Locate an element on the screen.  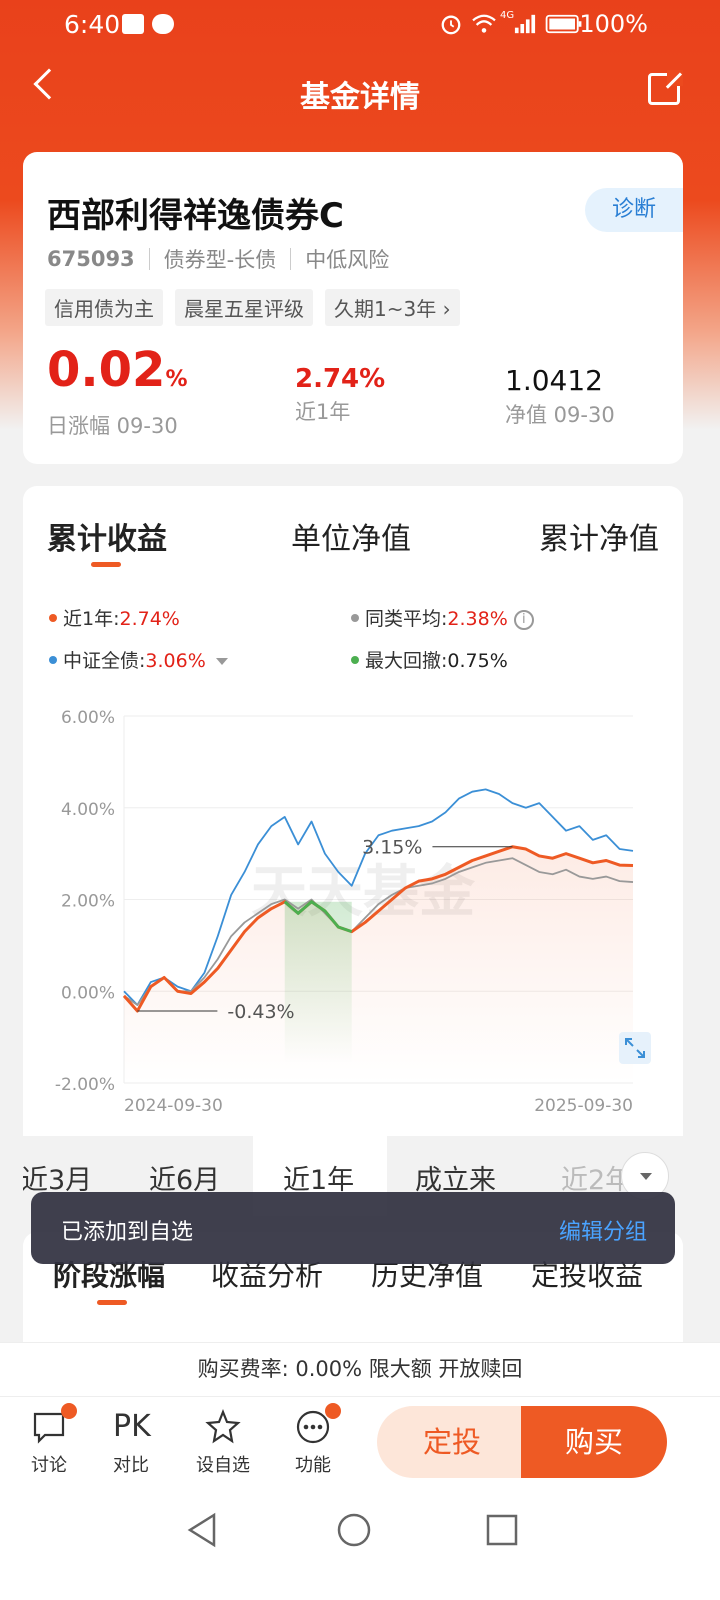
fund-tags: 信用债为主 晨星五星评级 久期1~3年 › is located at coordinates (252, 307).